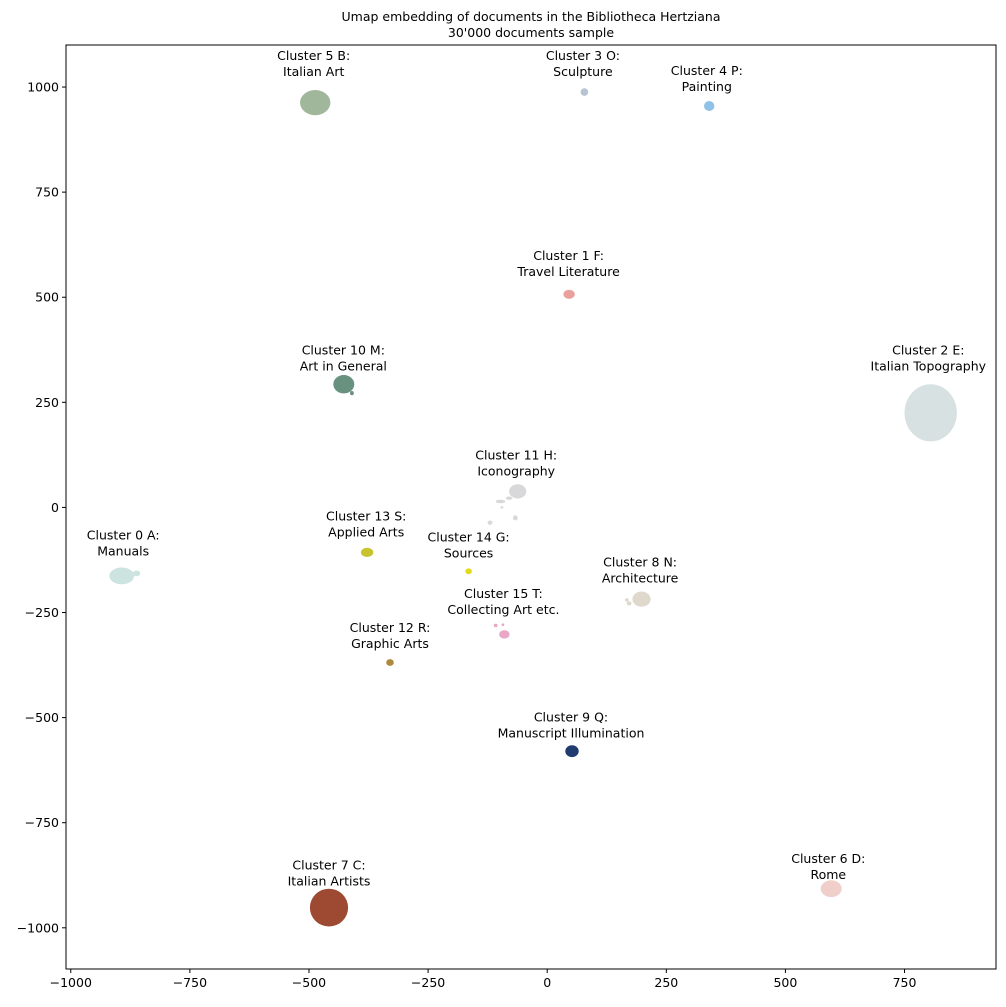 The height and width of the screenshot is (1007, 1006). I want to click on cluster-15-label-line2: Collecting Art etc., so click(503, 609).